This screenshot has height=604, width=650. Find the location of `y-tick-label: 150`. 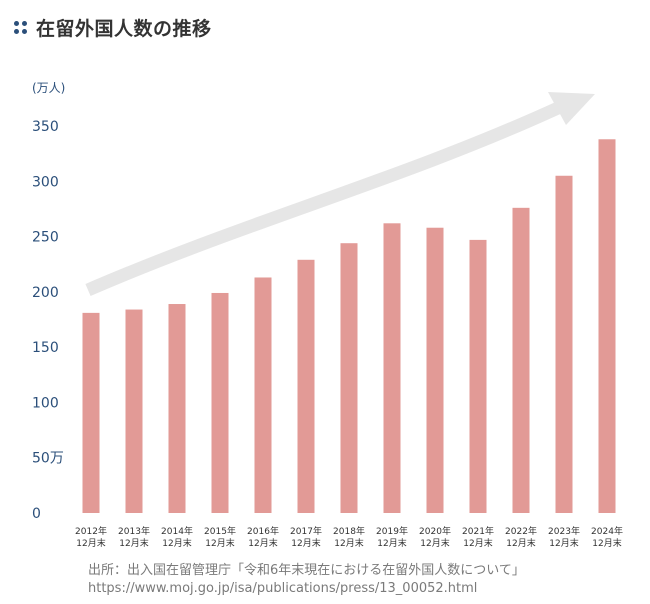

y-tick-label: 150 is located at coordinates (45, 348).